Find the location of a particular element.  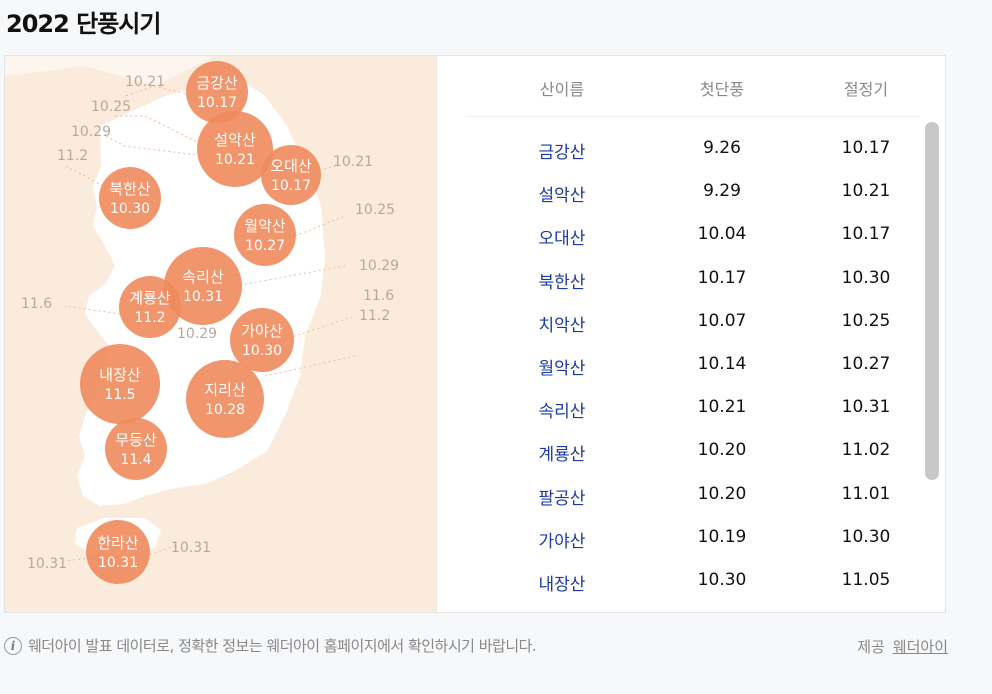

table-row: 계룡산 10.20 11.02 is located at coordinates (693, 451).